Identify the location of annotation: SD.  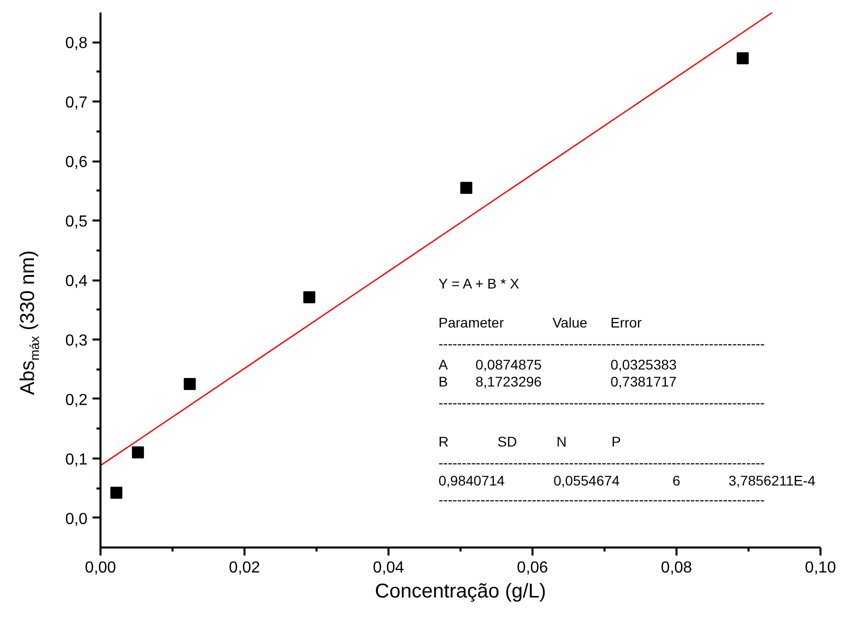
(507, 442).